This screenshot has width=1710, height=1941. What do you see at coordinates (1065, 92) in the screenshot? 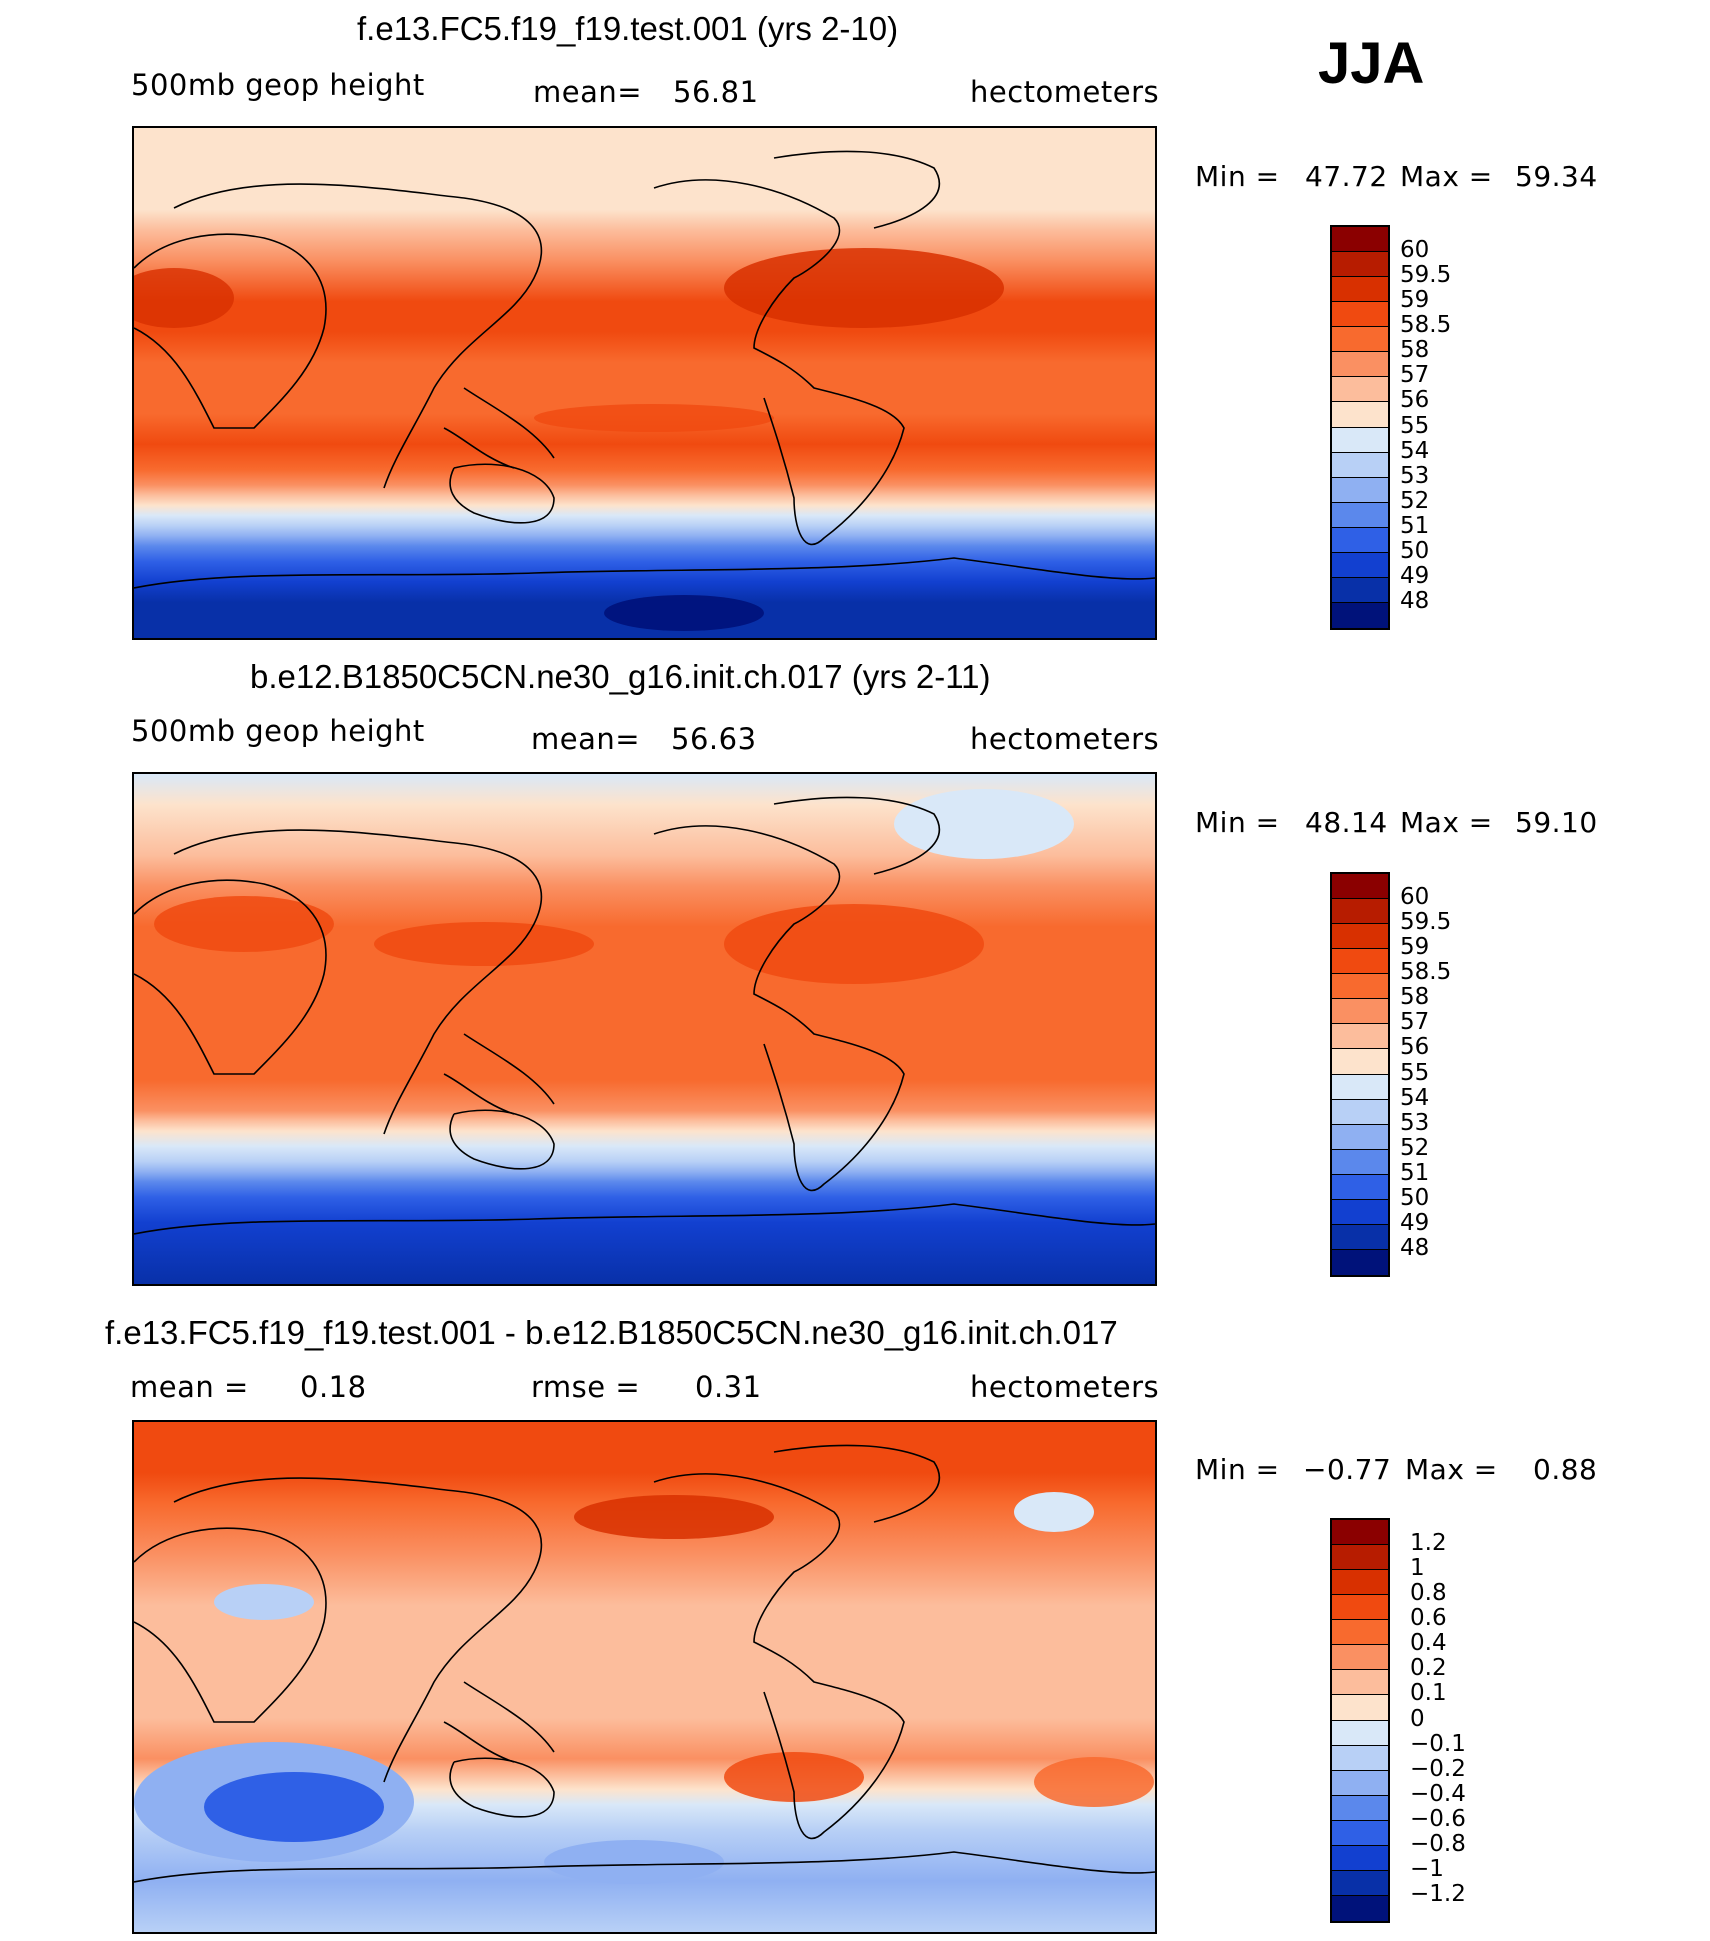
I see `panel1-units: hectometers` at bounding box center [1065, 92].